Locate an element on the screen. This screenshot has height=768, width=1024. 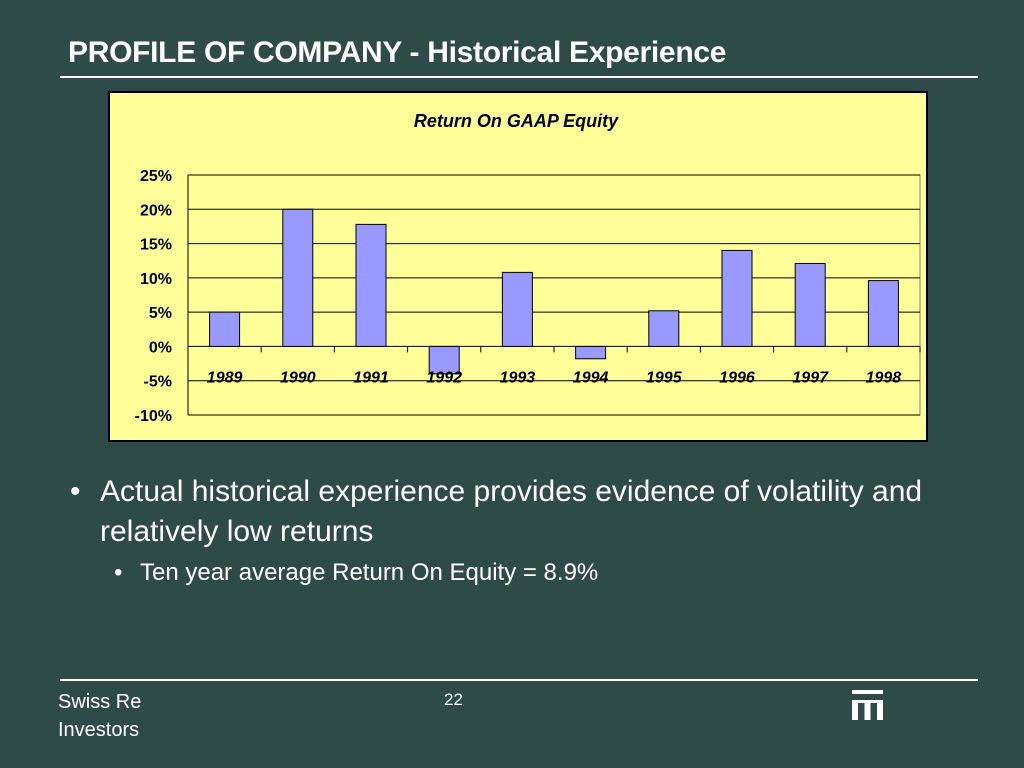
bar-1993 is located at coordinates (517, 309).